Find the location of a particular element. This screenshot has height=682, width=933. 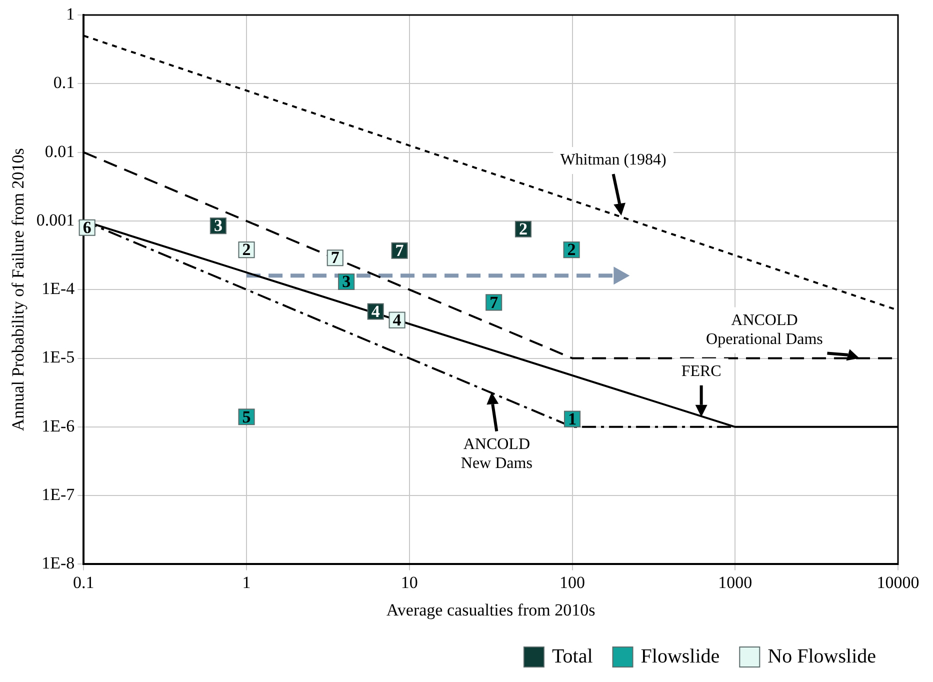

annotation: ANCOLD New Dams is located at coordinates (496, 454).